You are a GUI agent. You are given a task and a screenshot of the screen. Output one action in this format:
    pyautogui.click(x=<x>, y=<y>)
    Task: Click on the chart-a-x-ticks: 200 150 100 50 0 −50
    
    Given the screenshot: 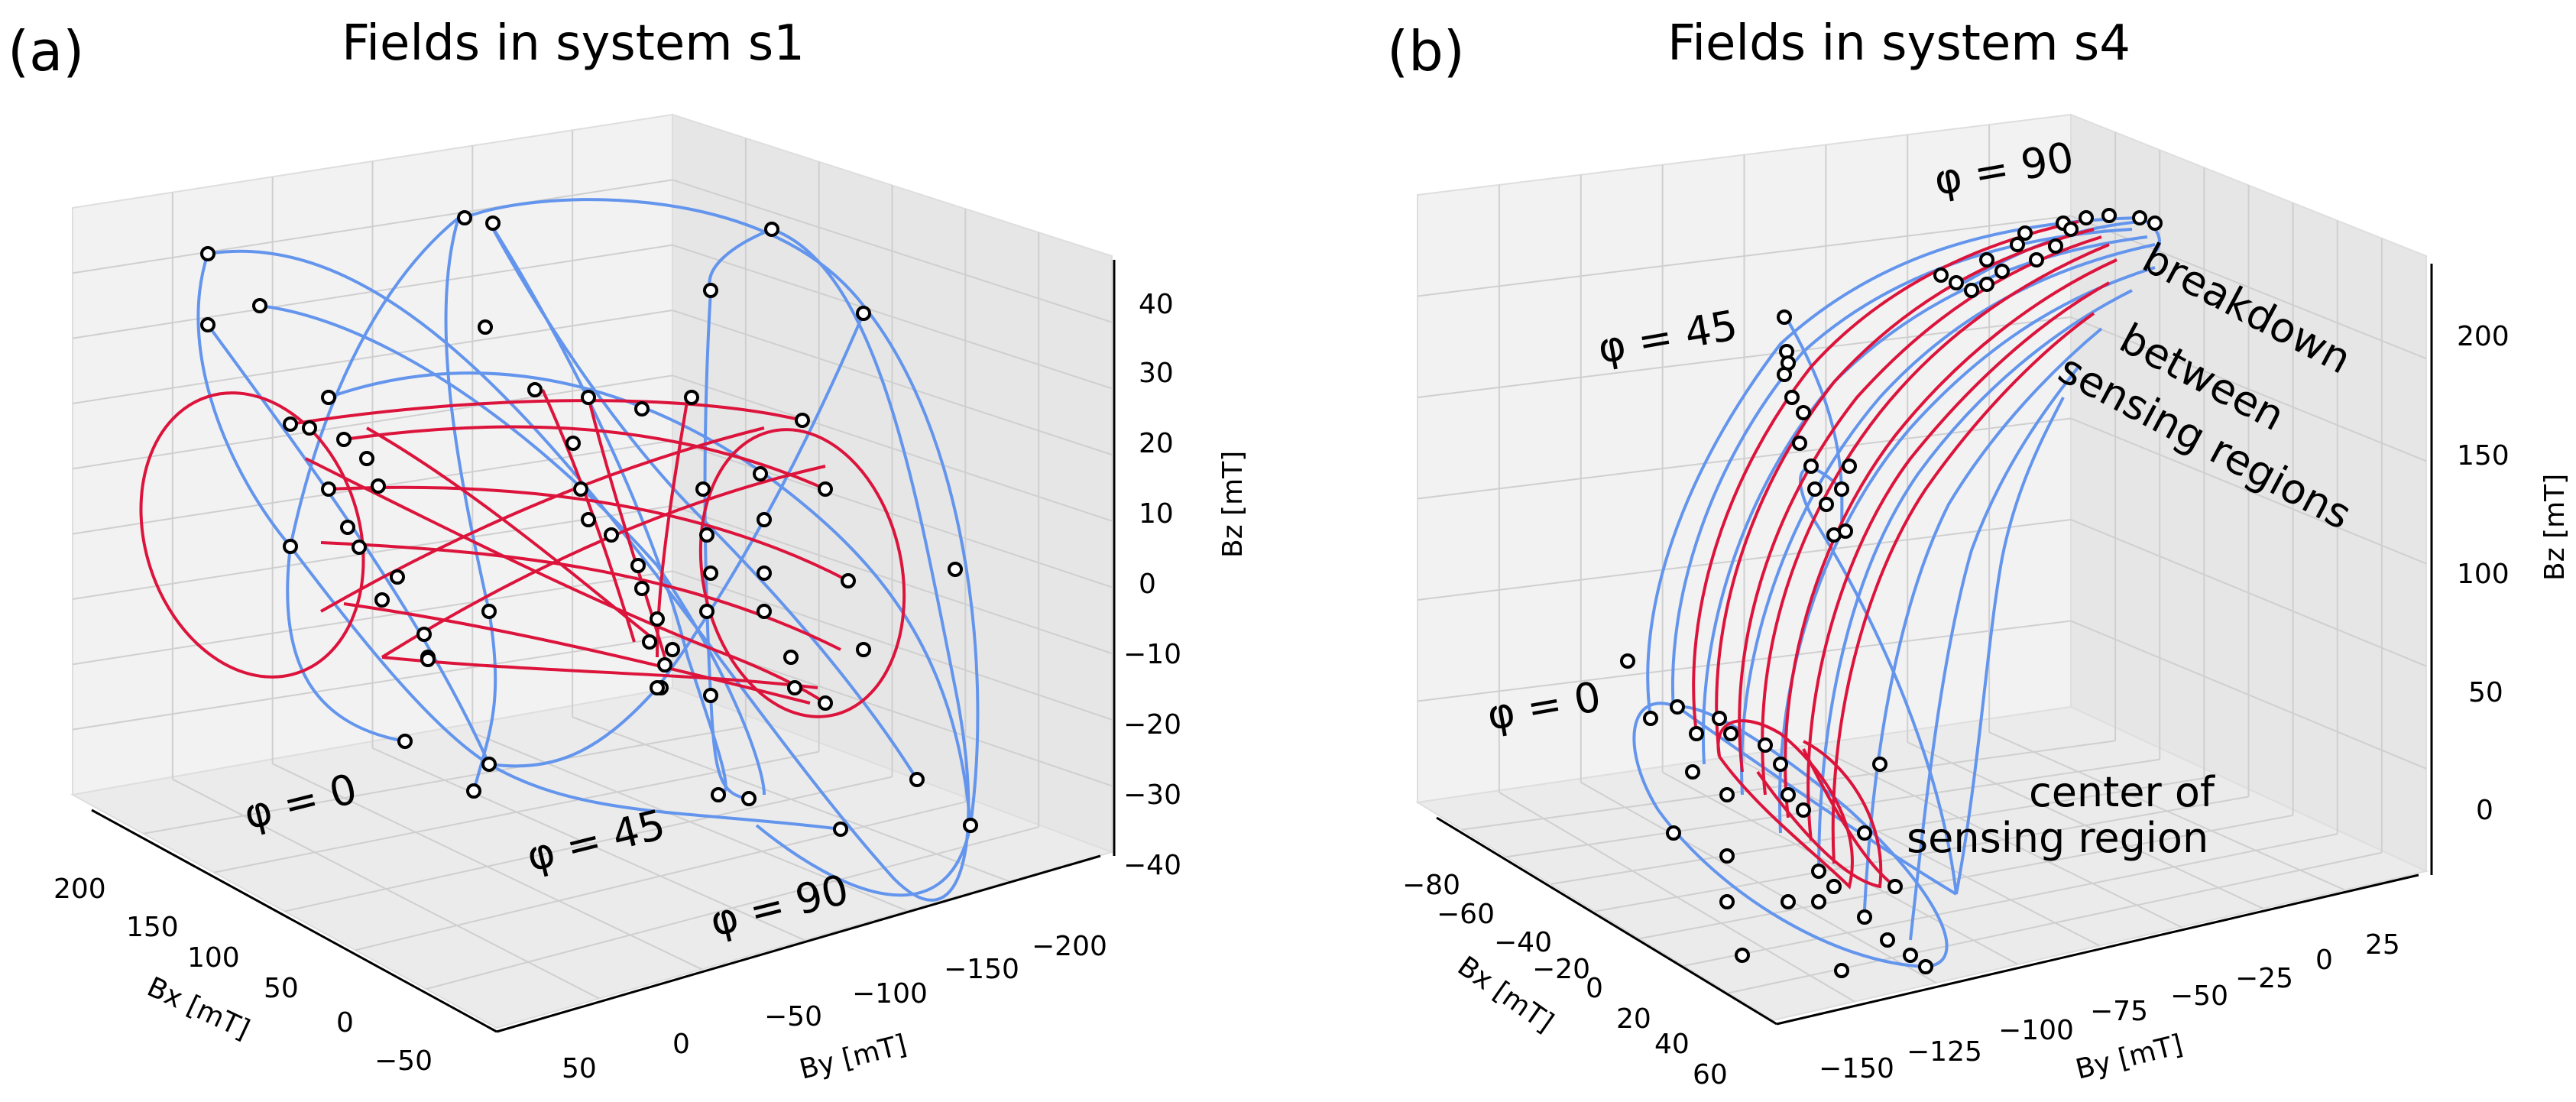 What is the action you would take?
    pyautogui.click(x=243, y=975)
    